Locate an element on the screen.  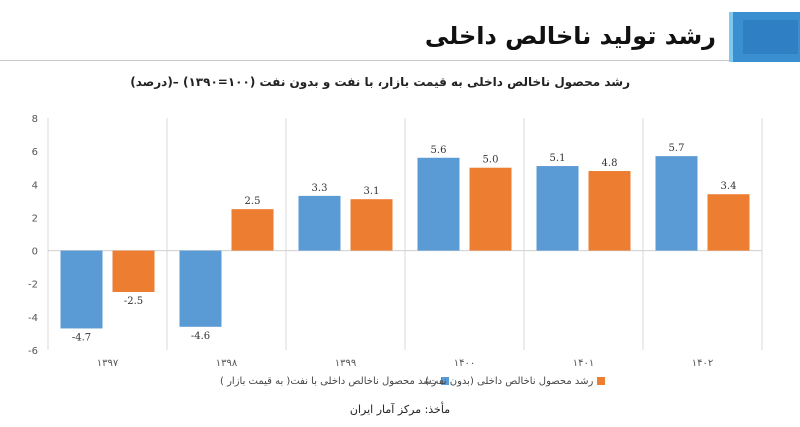
y-tick-label: 8 is located at coordinates (35, 119).